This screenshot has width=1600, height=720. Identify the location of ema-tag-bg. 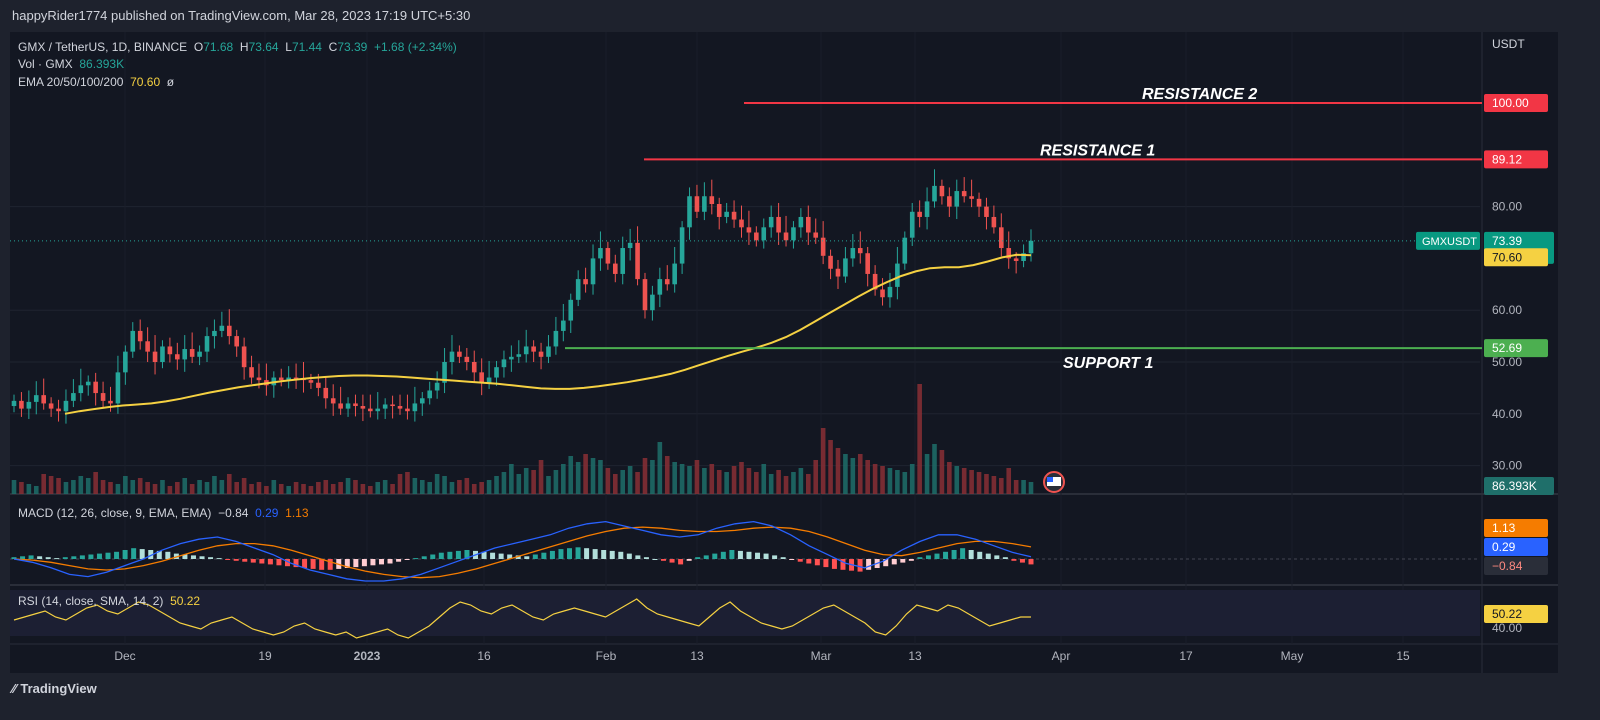
(1516, 257).